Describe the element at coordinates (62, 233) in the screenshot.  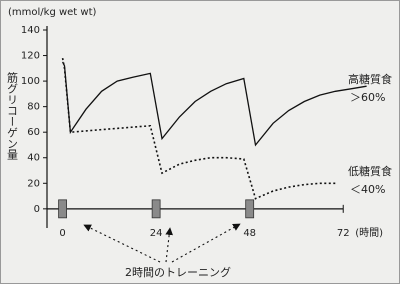
I see `x-tick-label: 0` at that location.